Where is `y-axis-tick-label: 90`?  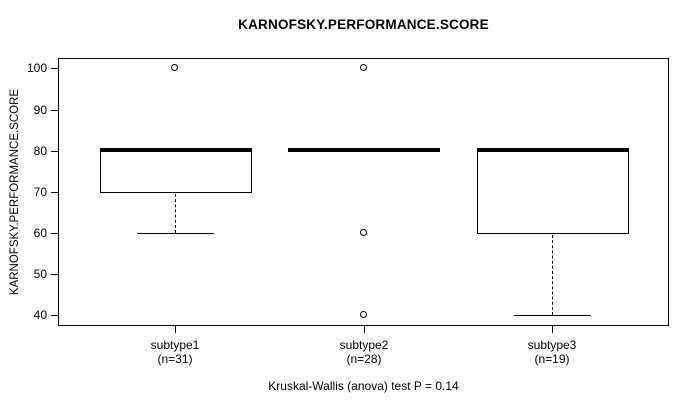
y-axis-tick-label: 90 is located at coordinates (40, 110).